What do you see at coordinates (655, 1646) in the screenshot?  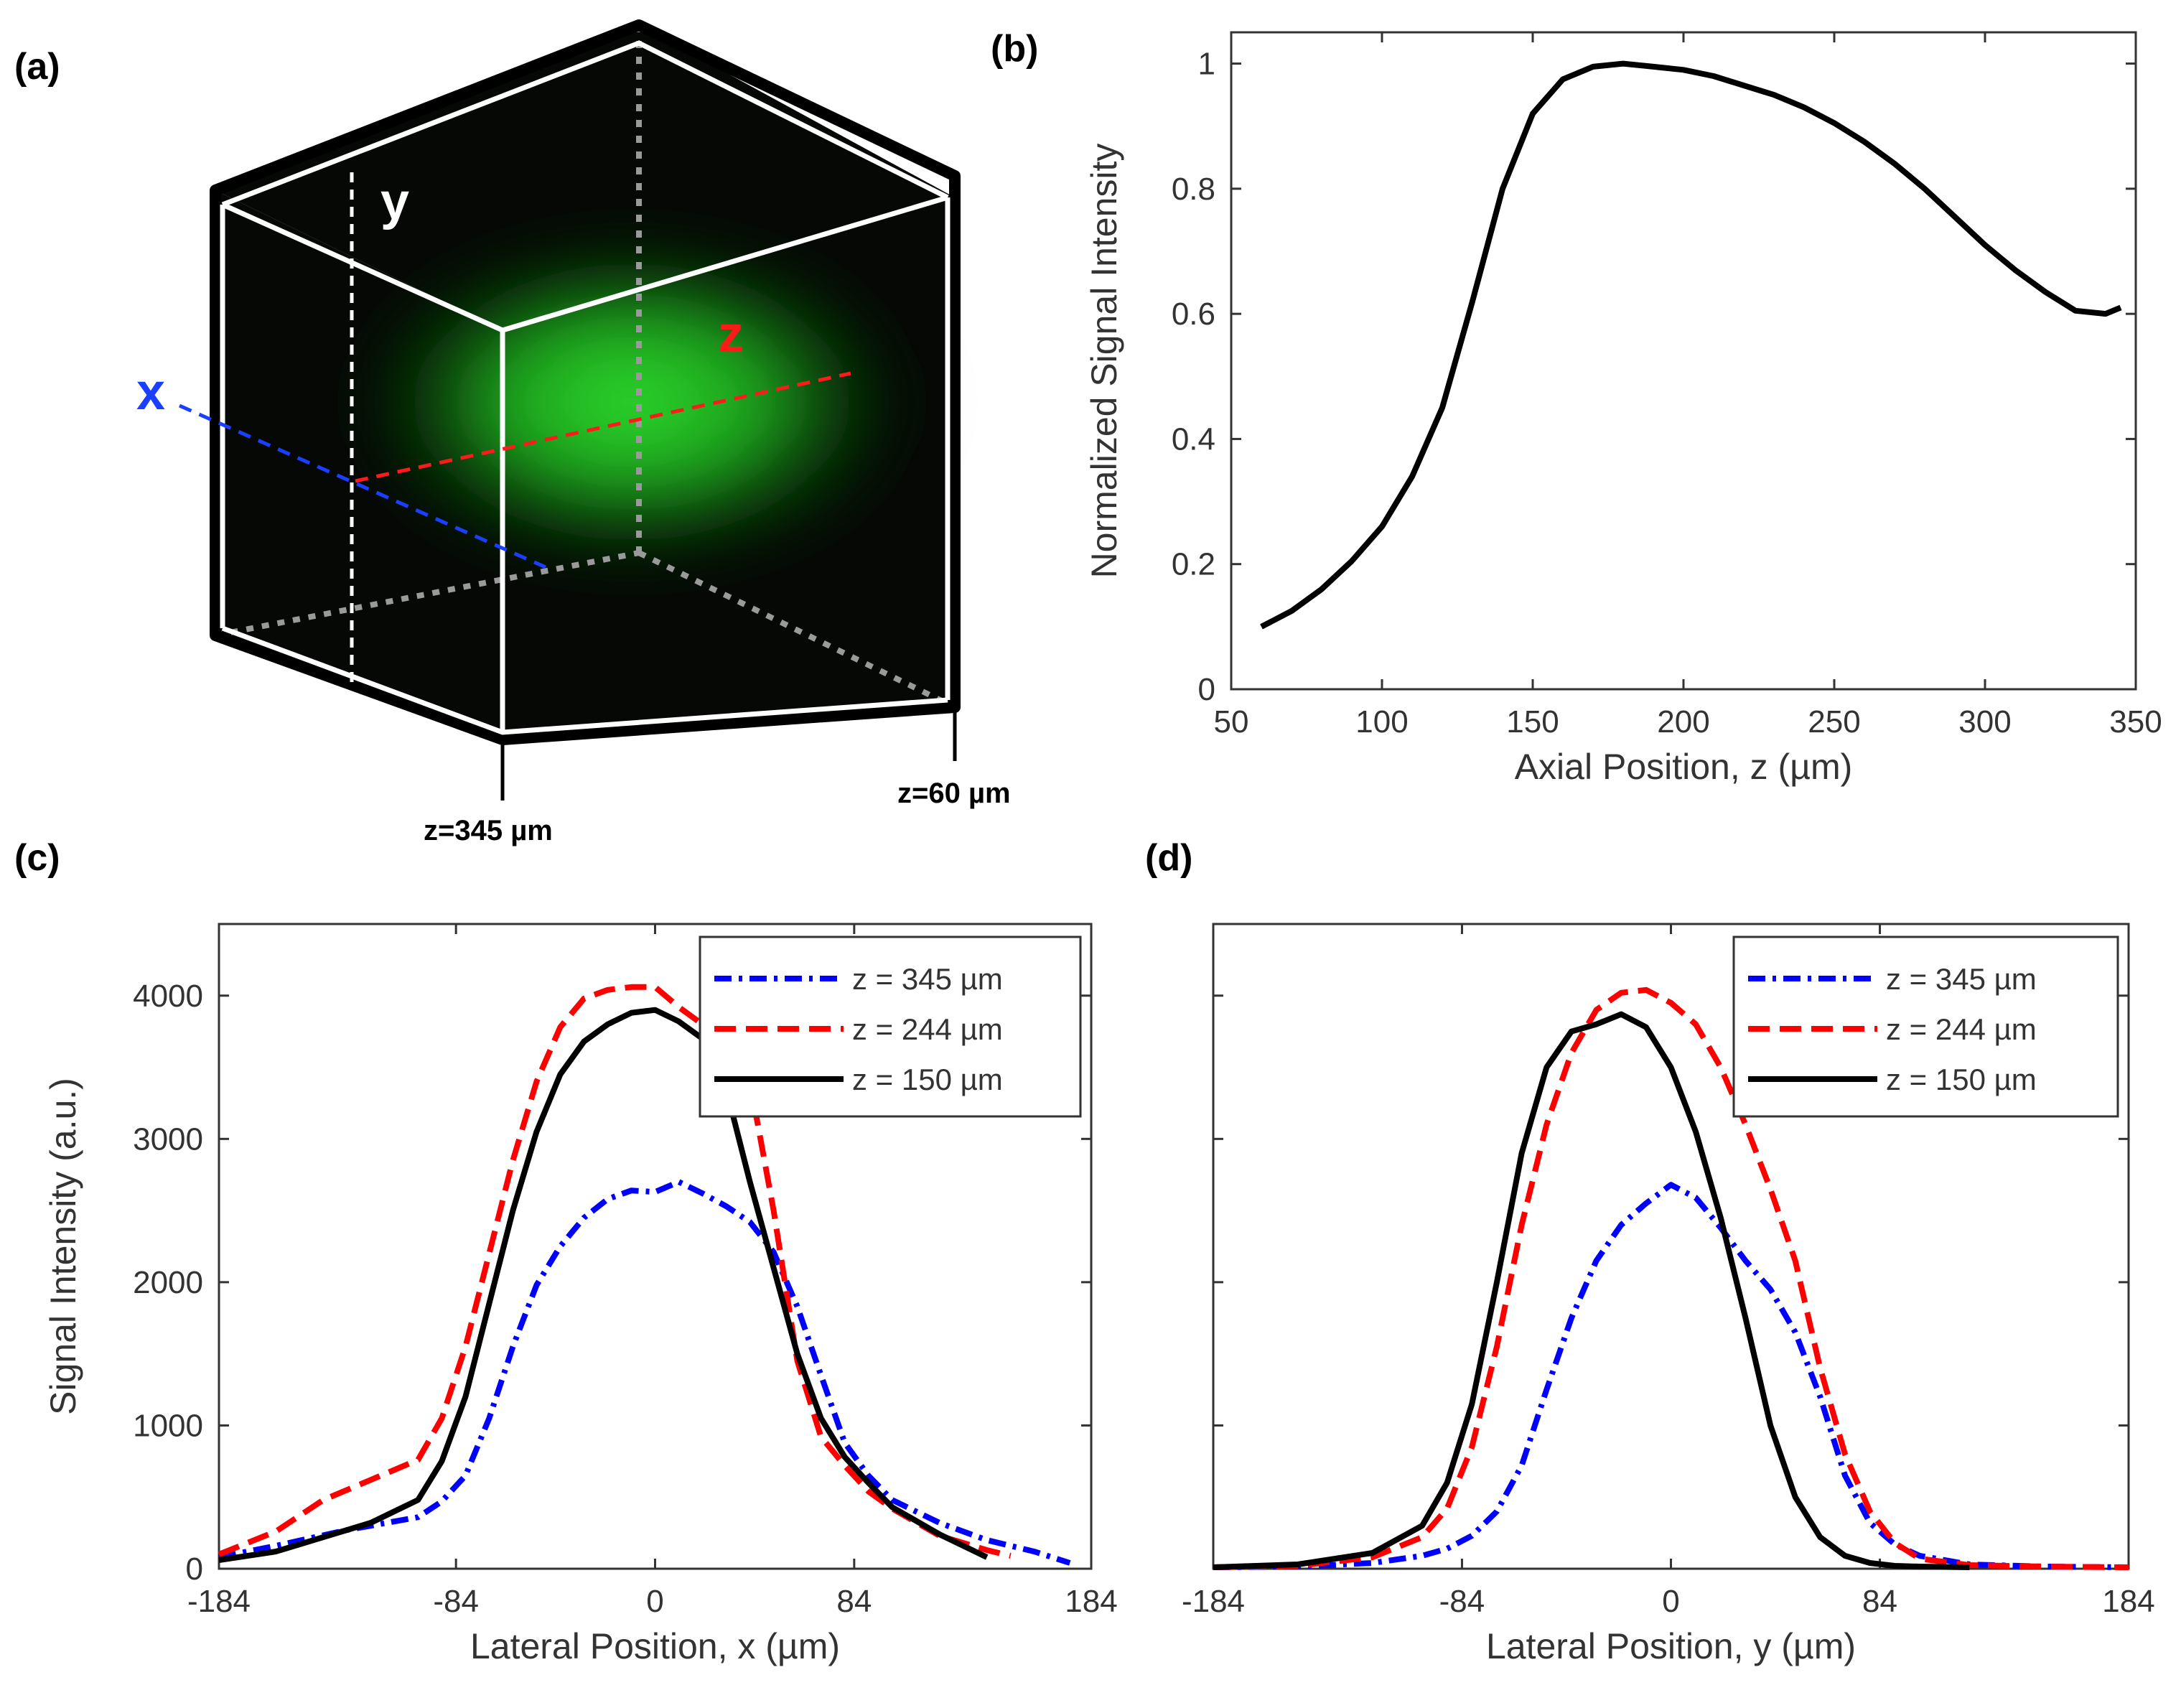 I see `x-axis-title: Lateral Position, x (µm)` at bounding box center [655, 1646].